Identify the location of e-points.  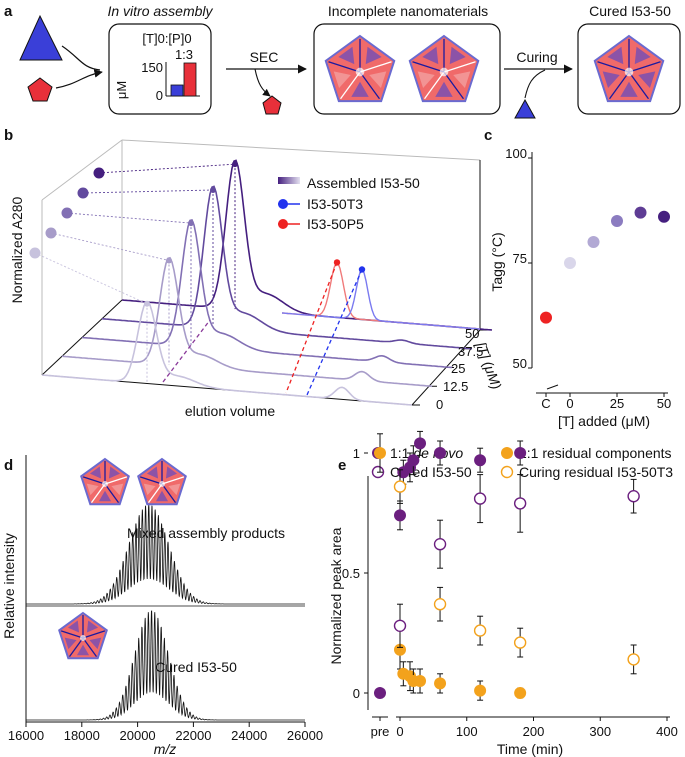
(507, 565).